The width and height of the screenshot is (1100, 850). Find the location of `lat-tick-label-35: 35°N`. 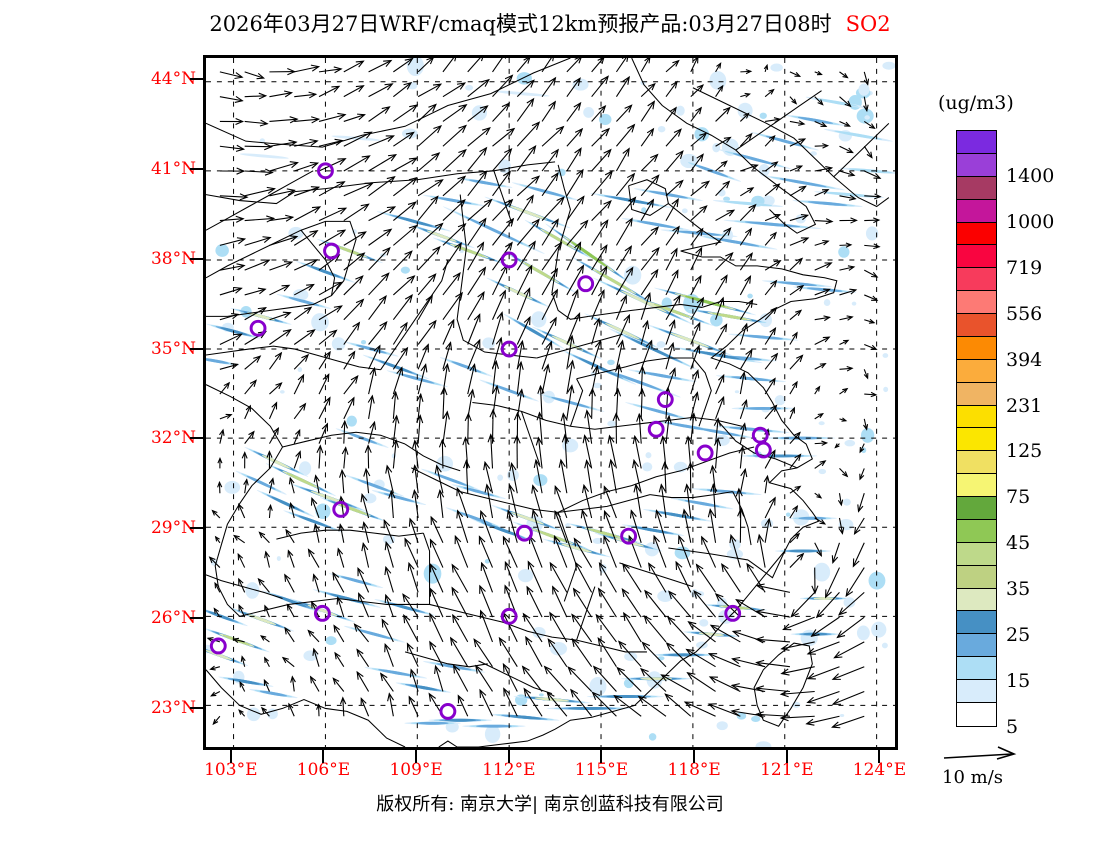

lat-tick-label-35: 35°N is located at coordinates (173, 348).